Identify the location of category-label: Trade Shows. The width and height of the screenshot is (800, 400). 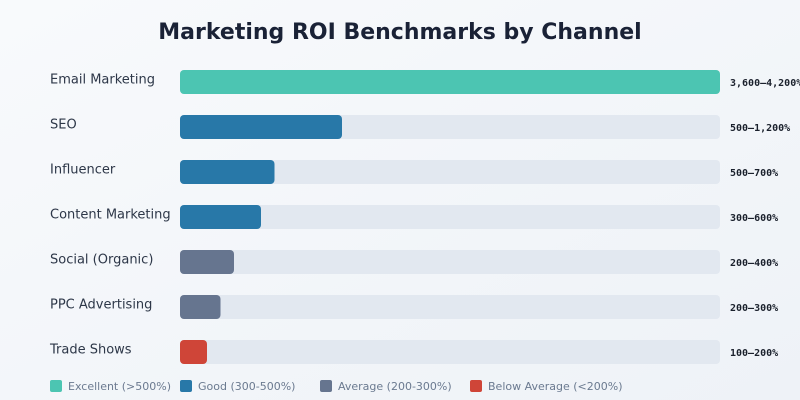
(90, 350).